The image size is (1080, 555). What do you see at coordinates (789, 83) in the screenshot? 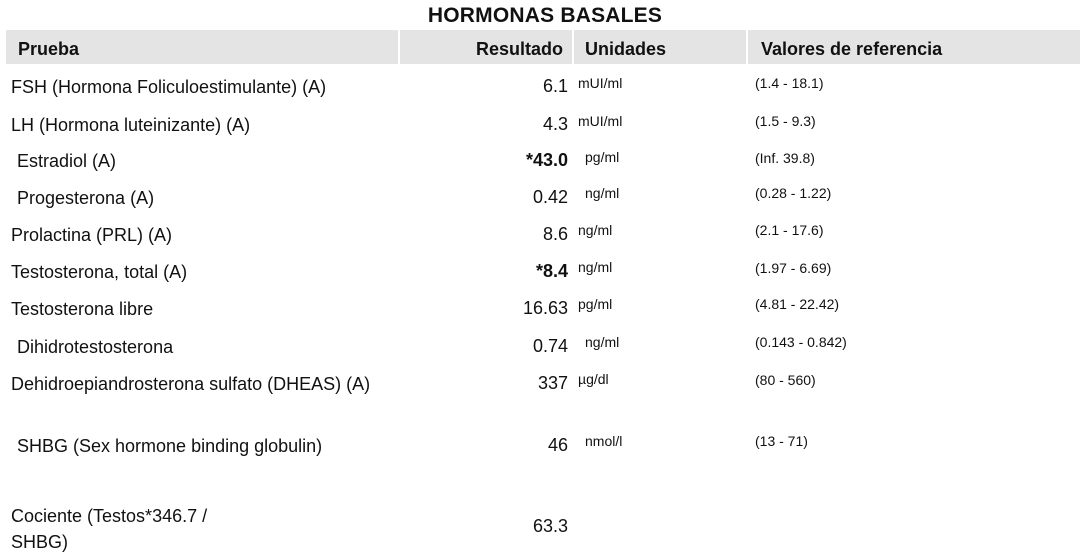
I see `test-reference: (1.4 - 18.1)` at bounding box center [789, 83].